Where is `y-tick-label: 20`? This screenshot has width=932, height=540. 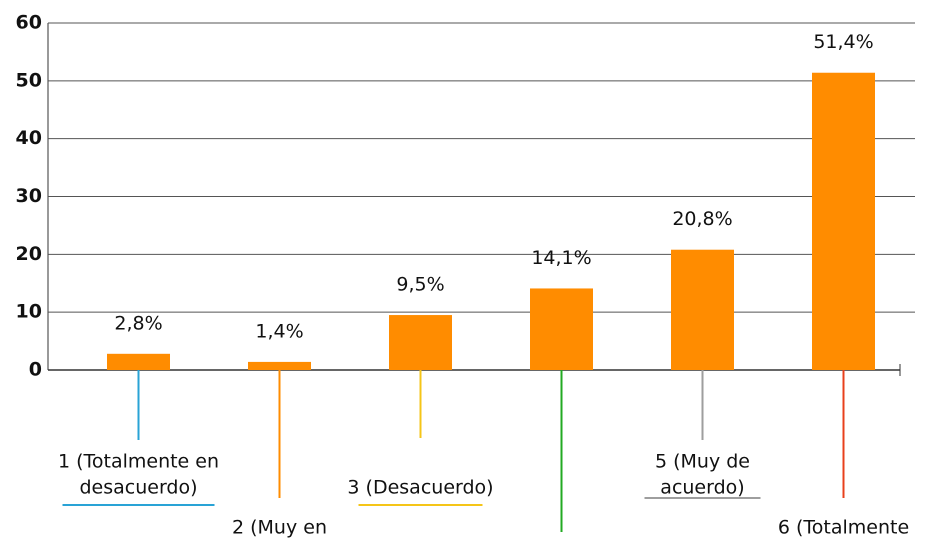
y-tick-label: 20 is located at coordinates (29, 254).